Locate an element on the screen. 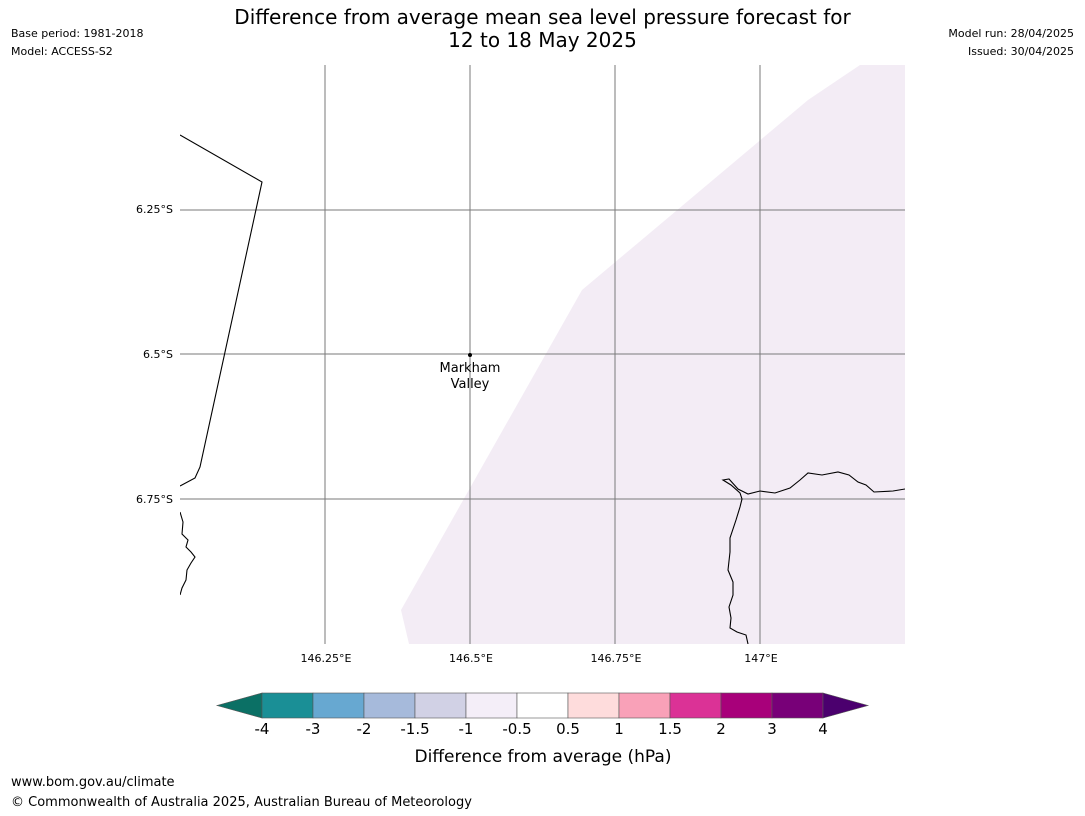  footer-url: www.bom.gov.au/climate is located at coordinates (93, 782).